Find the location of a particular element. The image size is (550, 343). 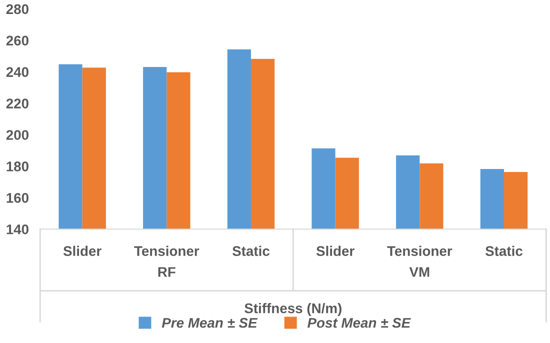

text: VM is located at coordinates (419, 272).